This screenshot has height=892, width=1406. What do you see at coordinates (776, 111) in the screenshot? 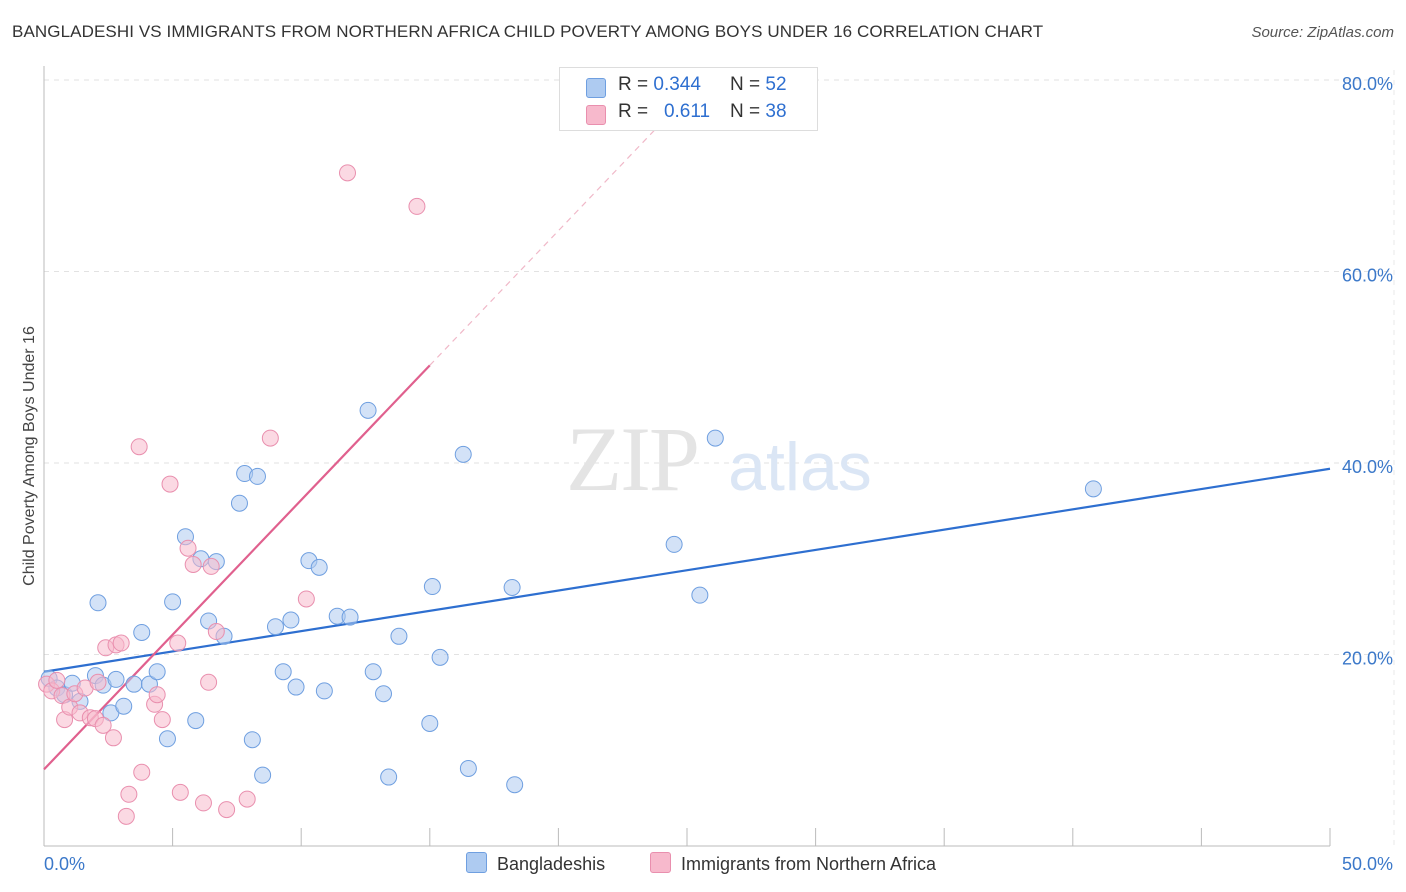
I see `legend-n-value: 38` at bounding box center [776, 111].